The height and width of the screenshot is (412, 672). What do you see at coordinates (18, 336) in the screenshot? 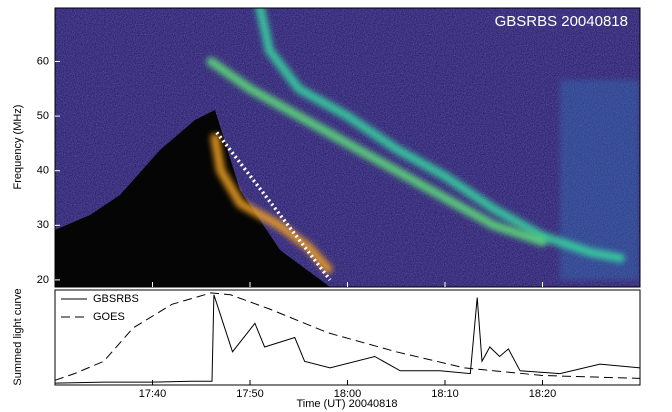
I see `y-axis-label: Summed light curve` at bounding box center [18, 336].